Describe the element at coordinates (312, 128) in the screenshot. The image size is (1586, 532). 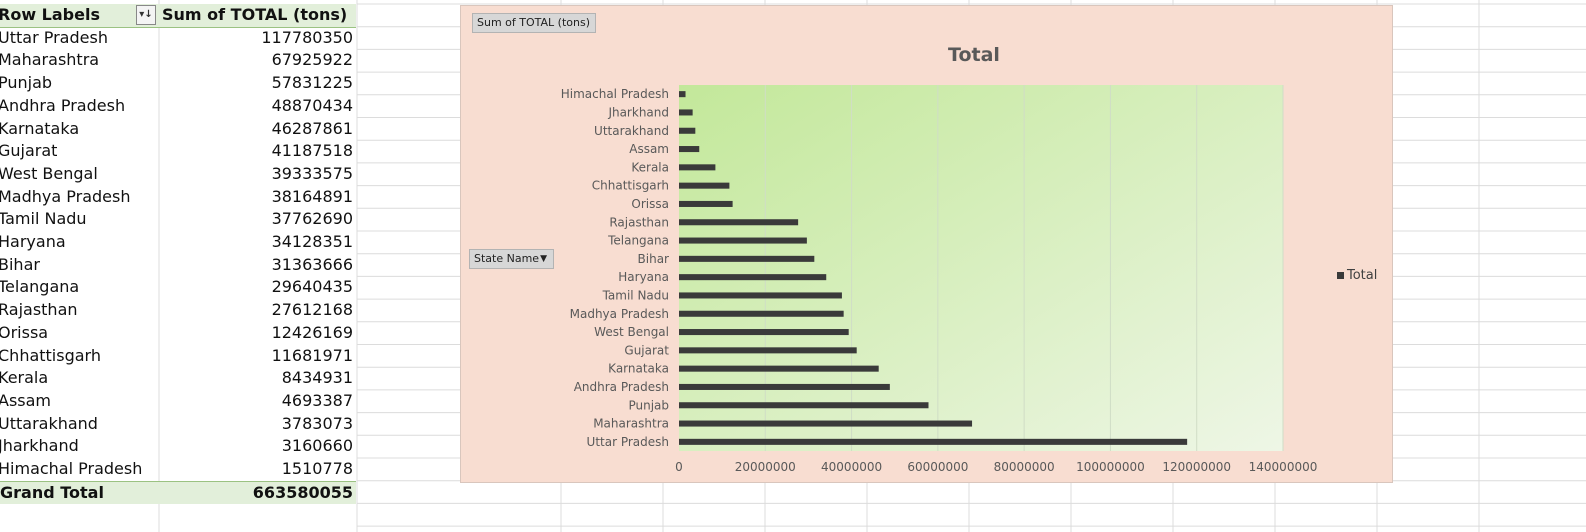
I see `pivot-row-value: 46287861` at that location.